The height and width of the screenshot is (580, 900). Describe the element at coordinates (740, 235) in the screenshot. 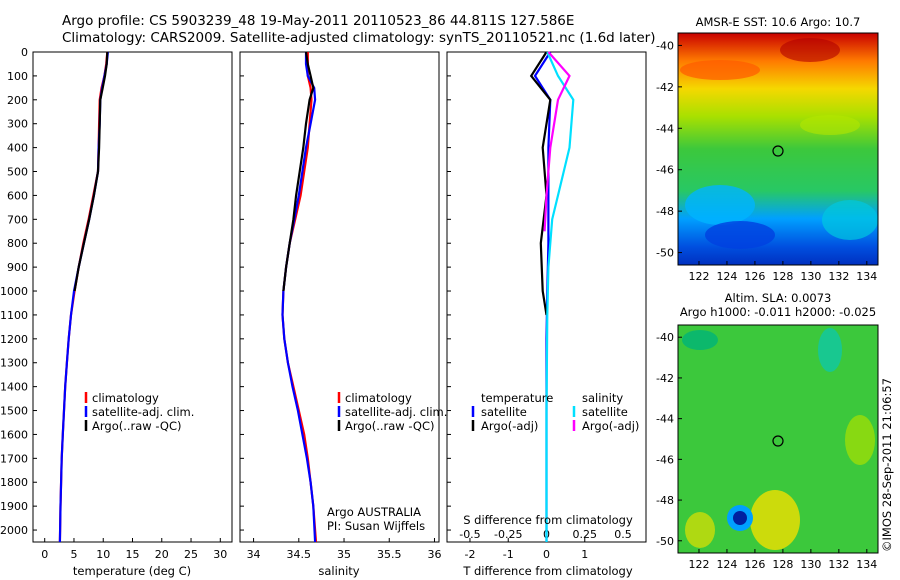

I see `sst-cold-core` at that location.